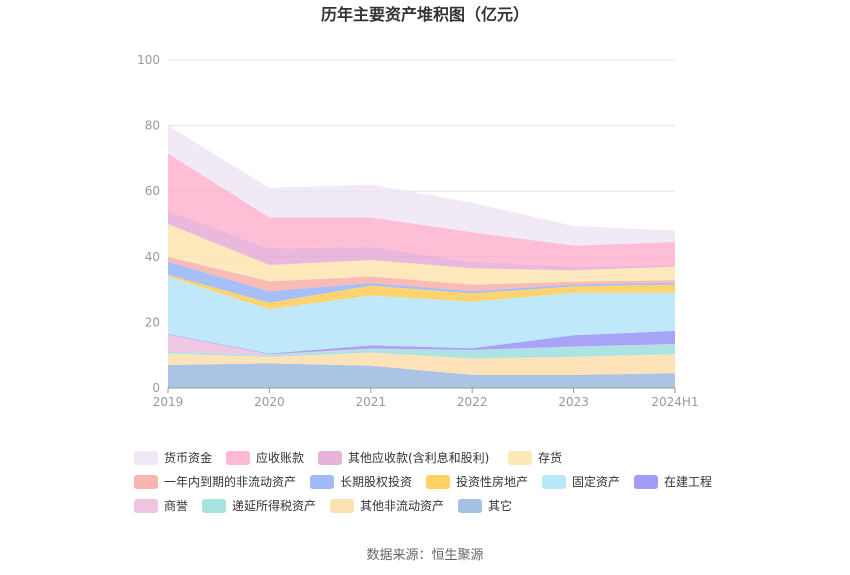 The height and width of the screenshot is (575, 850). I want to click on area-一年内到期的非流动资产, so click(421, 274).